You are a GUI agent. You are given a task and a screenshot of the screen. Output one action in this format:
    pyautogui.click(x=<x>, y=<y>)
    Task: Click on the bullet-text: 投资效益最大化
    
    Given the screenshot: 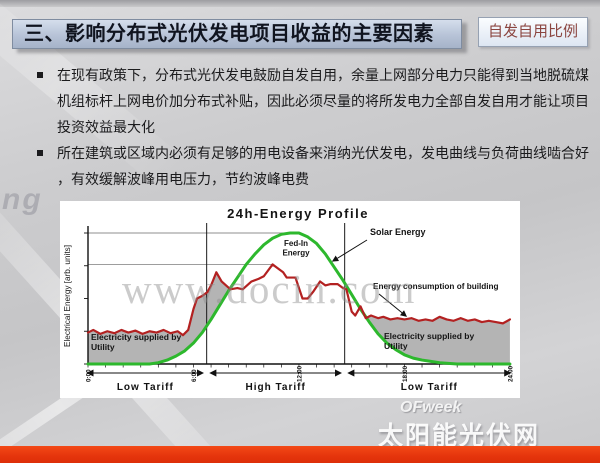 What is the action you would take?
    pyautogui.click(x=106, y=127)
    